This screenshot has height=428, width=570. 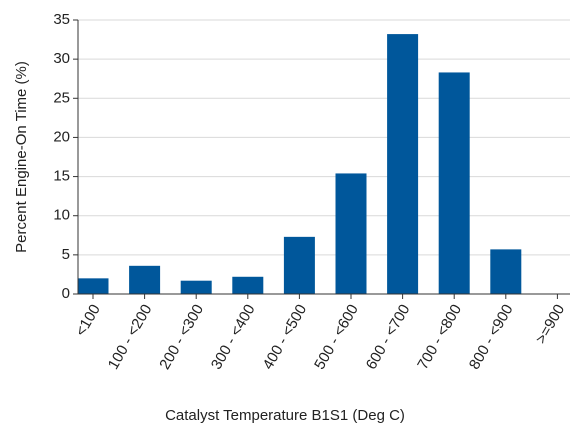 I want to click on x-tick-label: 500 - <600, so click(x=336, y=336).